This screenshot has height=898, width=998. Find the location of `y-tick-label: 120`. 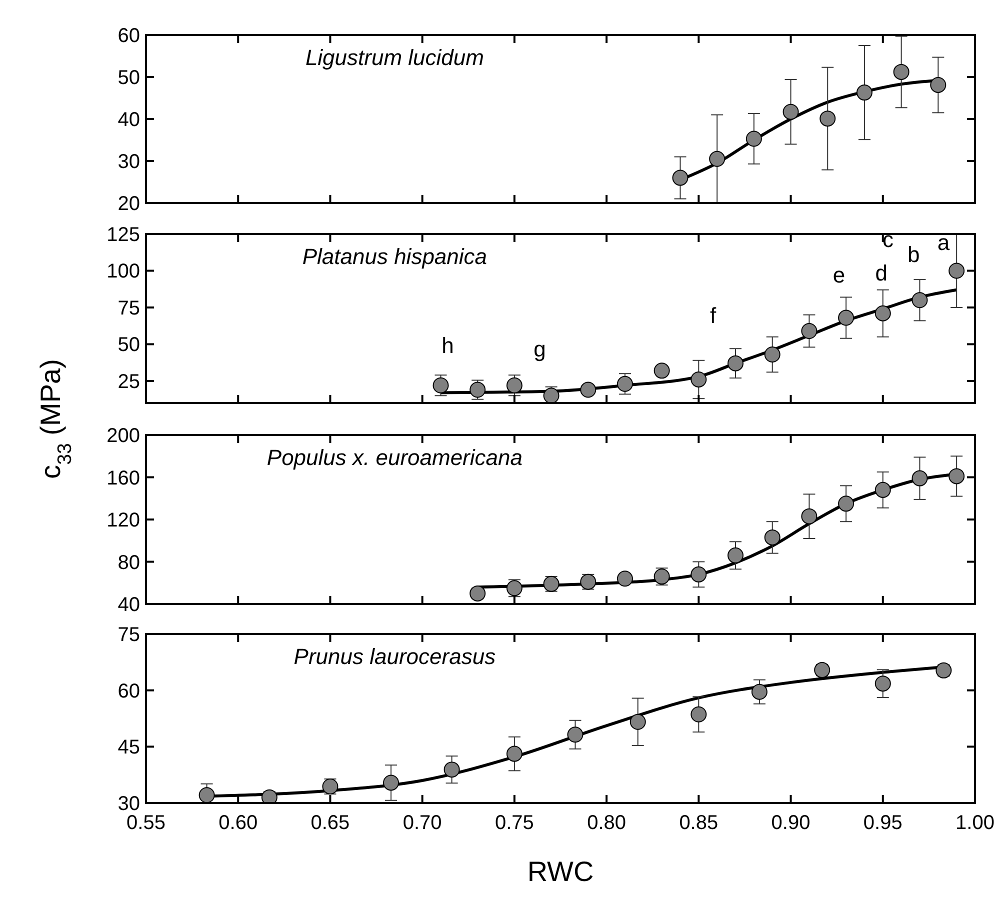

y-tick-label: 120 is located at coordinates (123, 521).